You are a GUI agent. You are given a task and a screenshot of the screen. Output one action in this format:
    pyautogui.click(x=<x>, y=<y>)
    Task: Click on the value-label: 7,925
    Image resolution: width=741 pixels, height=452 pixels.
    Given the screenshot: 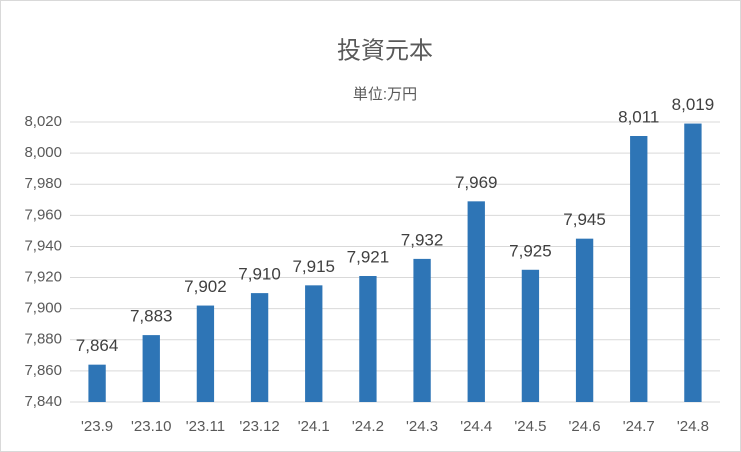 What is the action you would take?
    pyautogui.click(x=530, y=250)
    